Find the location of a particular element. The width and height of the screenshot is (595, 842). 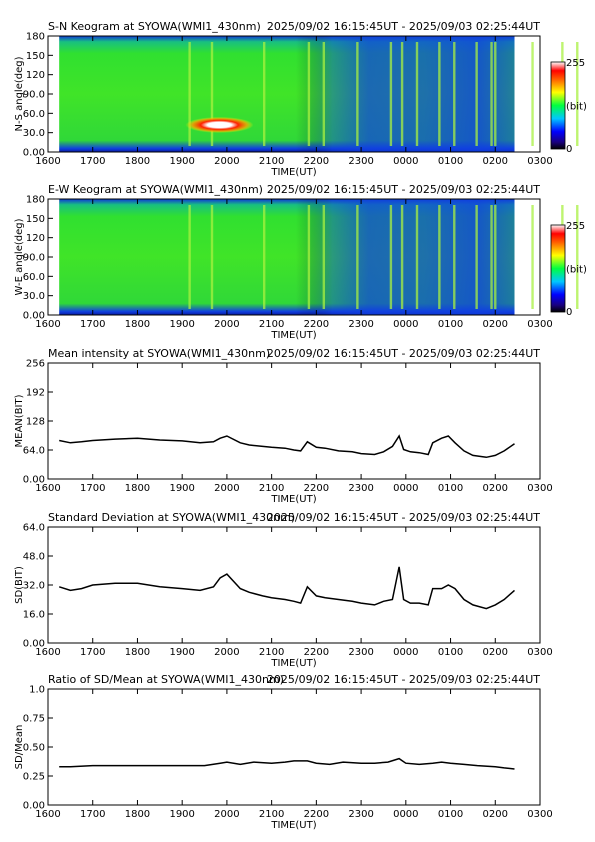

colorbar-min-label: 0 is located at coordinates (569, 312).